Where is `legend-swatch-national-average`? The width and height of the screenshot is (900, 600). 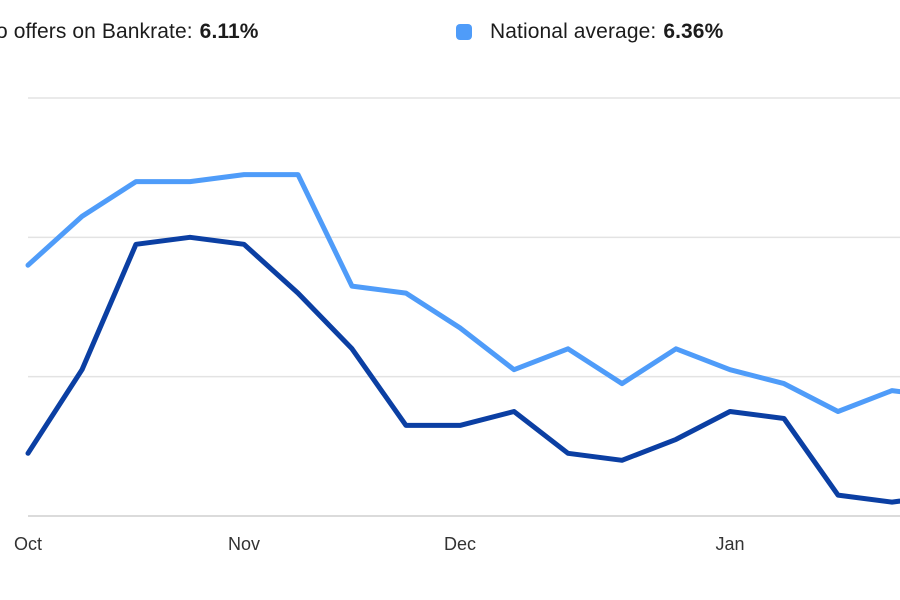 legend-swatch-national-average is located at coordinates (464, 32).